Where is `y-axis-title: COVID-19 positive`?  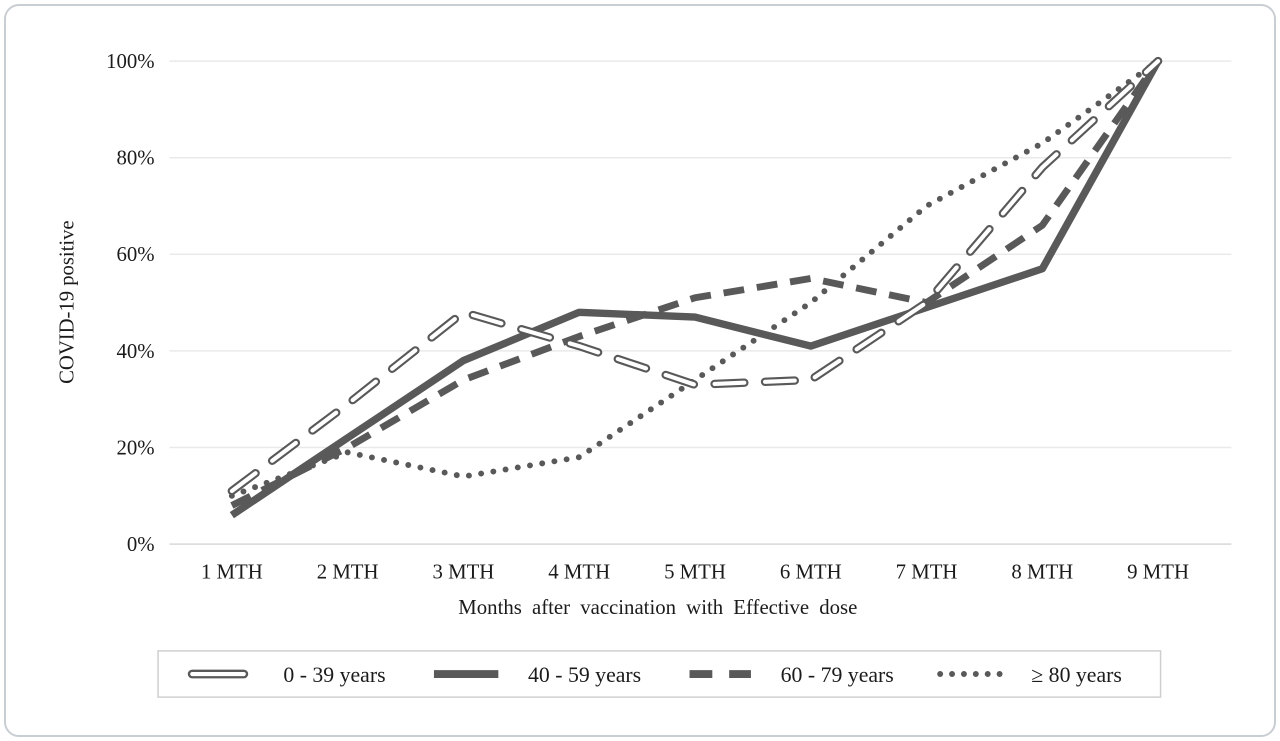 y-axis-title: COVID-19 positive is located at coordinates (67, 301).